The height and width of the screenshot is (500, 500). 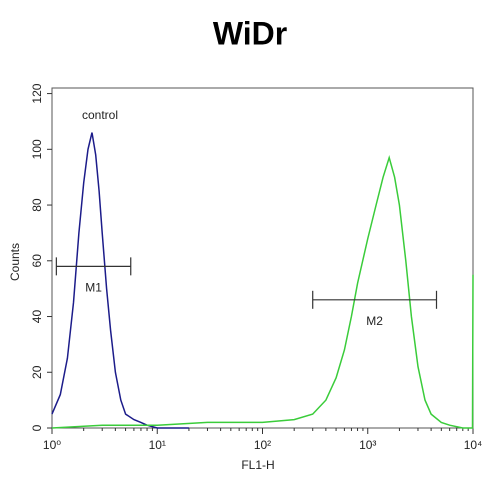 What do you see at coordinates (37, 93) in the screenshot?
I see `y-tick-label: 120` at bounding box center [37, 93].